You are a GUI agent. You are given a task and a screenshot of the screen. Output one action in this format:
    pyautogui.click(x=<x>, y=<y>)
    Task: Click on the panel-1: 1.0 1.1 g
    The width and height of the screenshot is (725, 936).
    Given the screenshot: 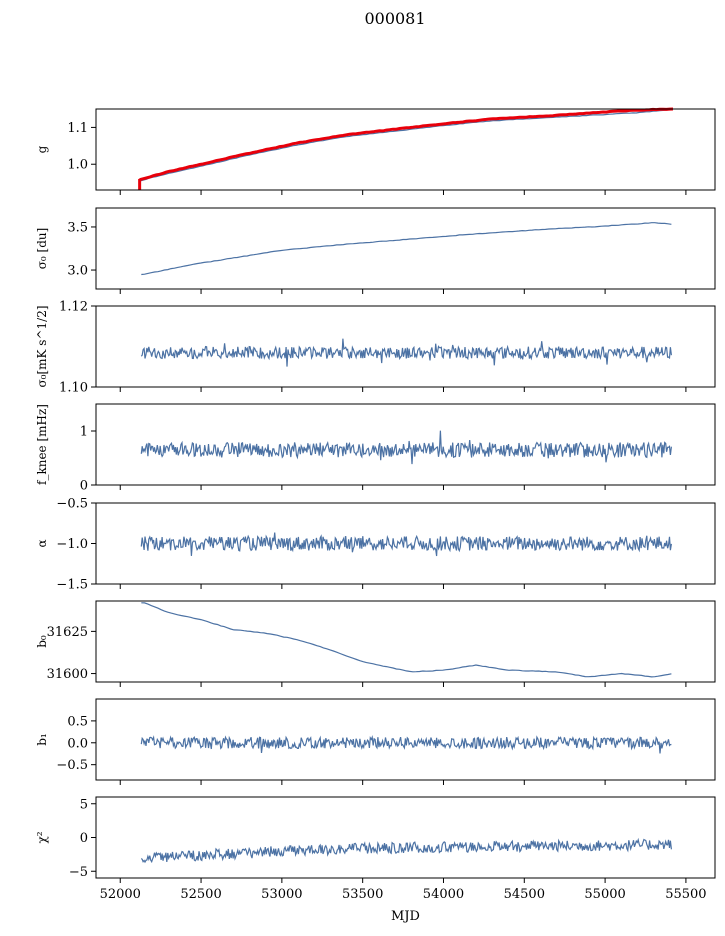 What is the action you would take?
    pyautogui.click(x=375, y=151)
    